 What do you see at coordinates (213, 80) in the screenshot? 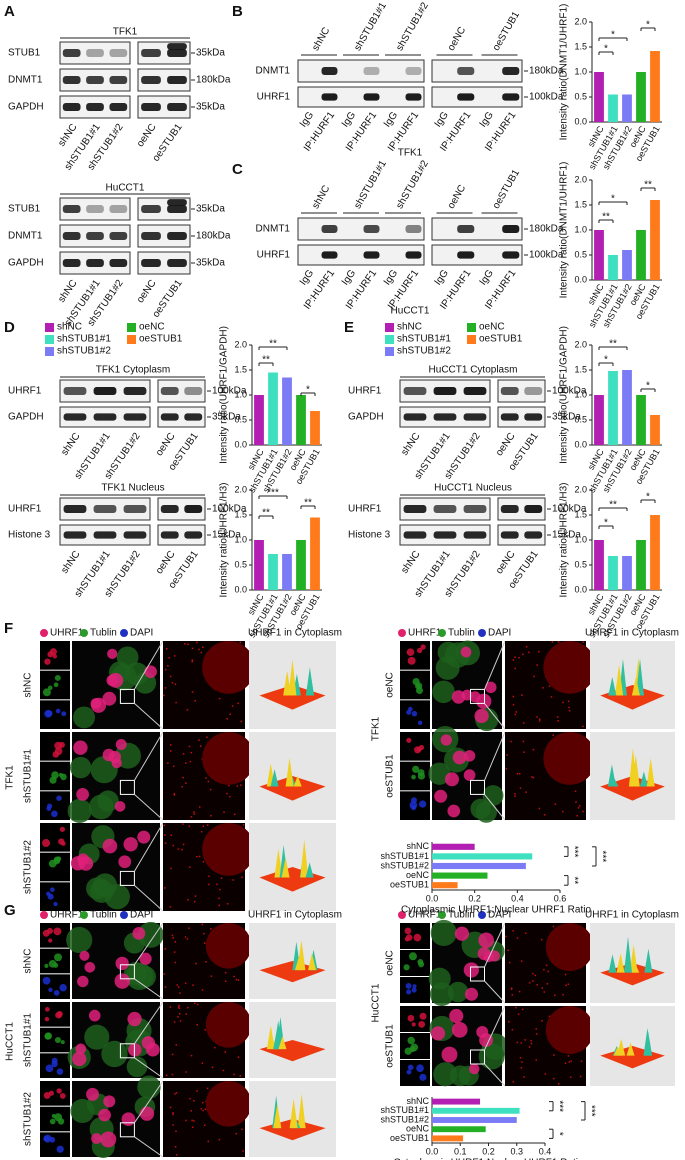
I see `marker-label: 180kDa` at bounding box center [213, 80].